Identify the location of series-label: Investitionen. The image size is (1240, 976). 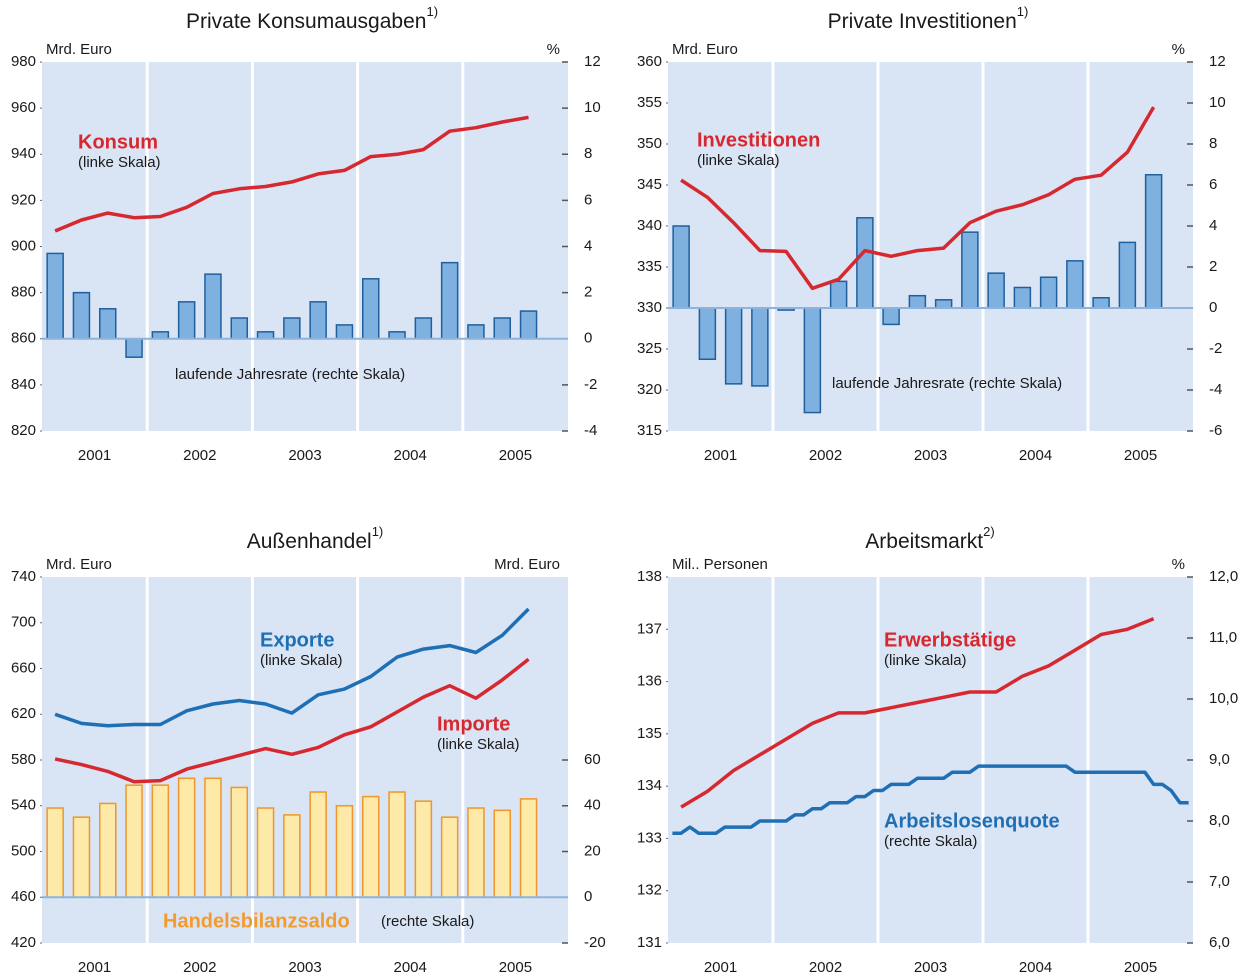
(758, 140).